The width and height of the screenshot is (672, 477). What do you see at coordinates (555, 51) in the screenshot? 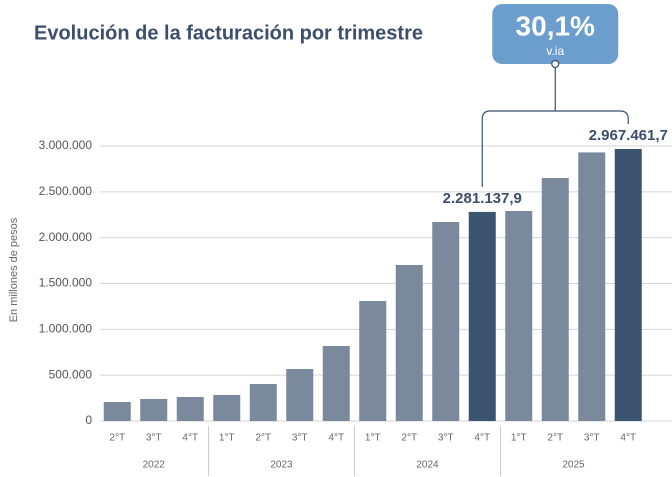
I see `badge-subtext: v.ia` at bounding box center [555, 51].